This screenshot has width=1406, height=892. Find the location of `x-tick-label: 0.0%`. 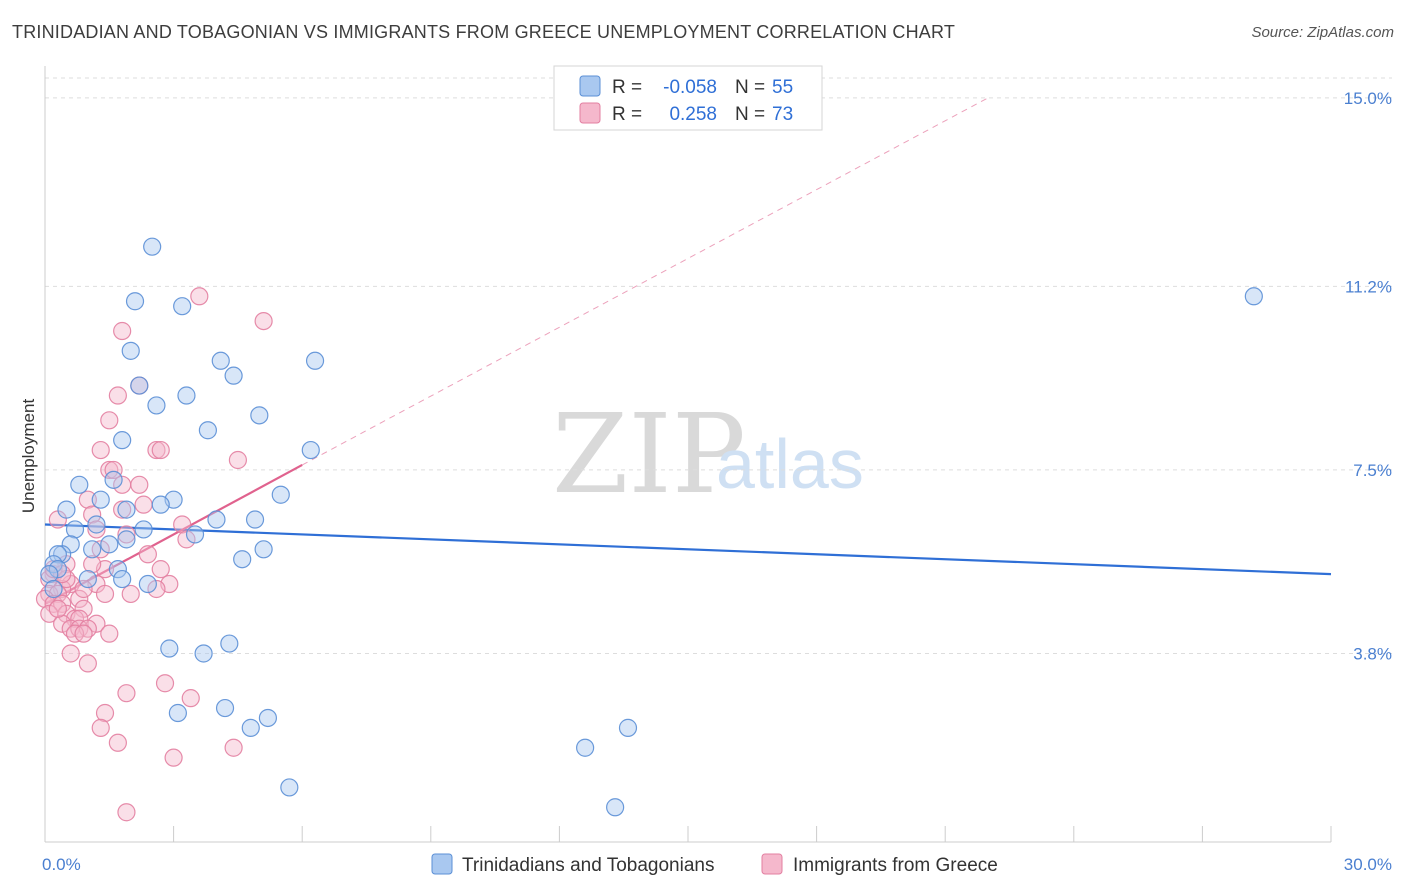

x-tick-label: 0.0% is located at coordinates (61, 864).